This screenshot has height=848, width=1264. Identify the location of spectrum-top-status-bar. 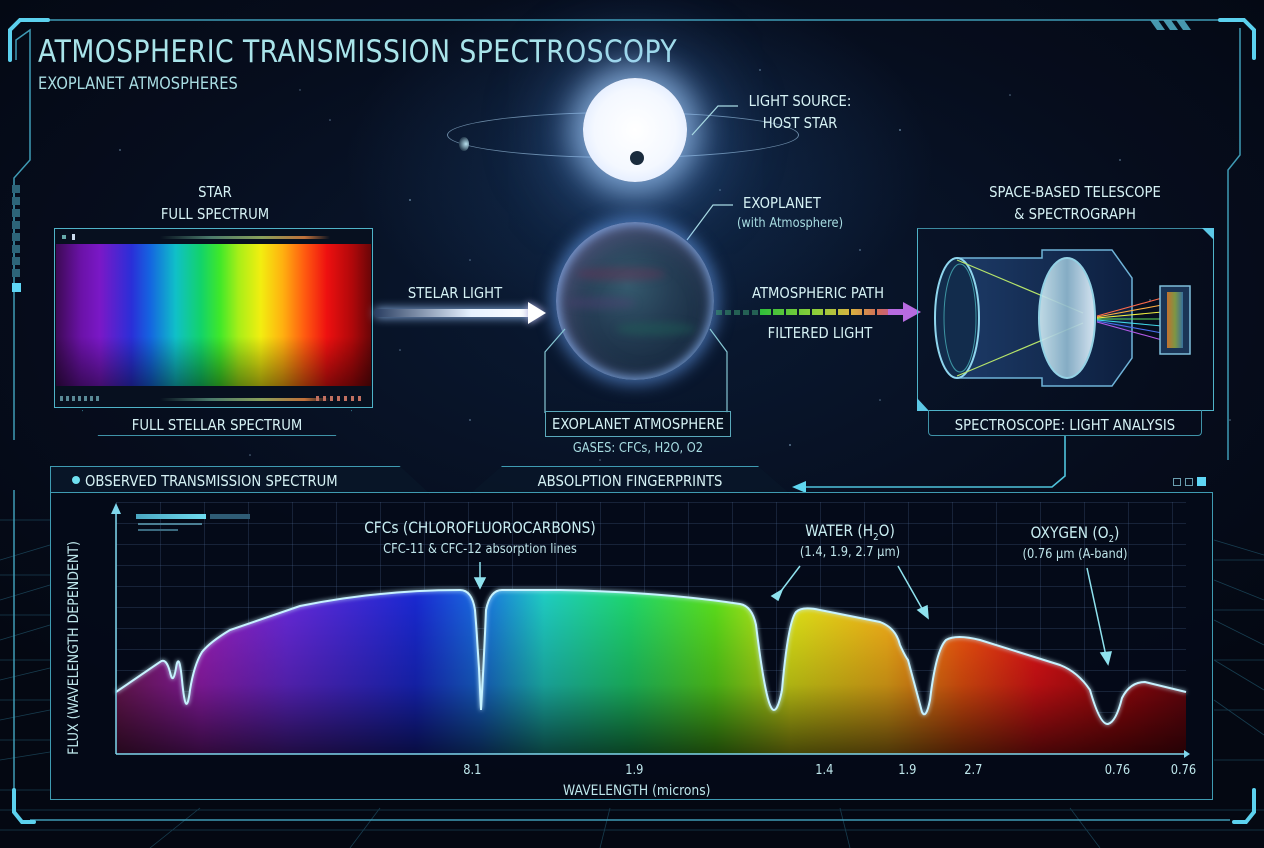
(245, 237).